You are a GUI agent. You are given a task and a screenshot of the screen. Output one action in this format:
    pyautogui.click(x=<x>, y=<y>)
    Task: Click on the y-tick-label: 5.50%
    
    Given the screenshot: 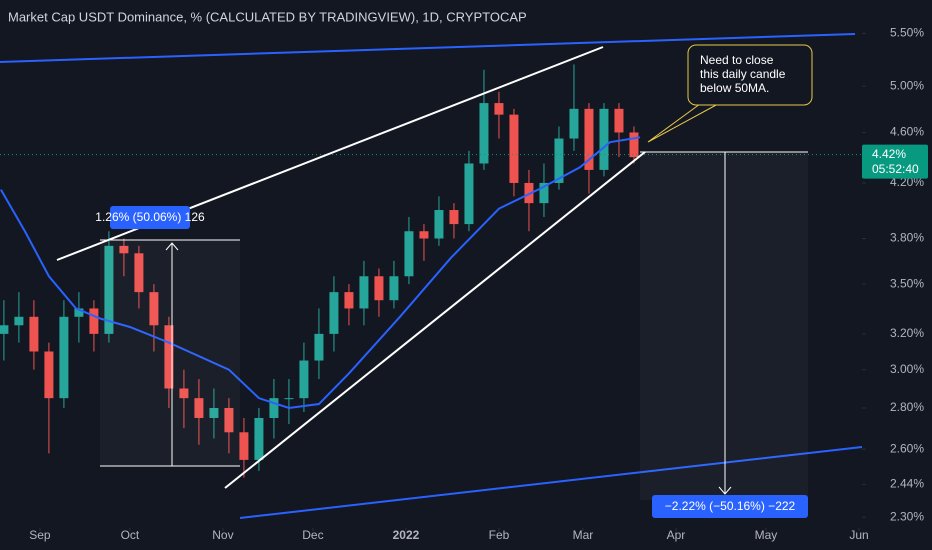 What is the action you would take?
    pyautogui.click(x=907, y=32)
    